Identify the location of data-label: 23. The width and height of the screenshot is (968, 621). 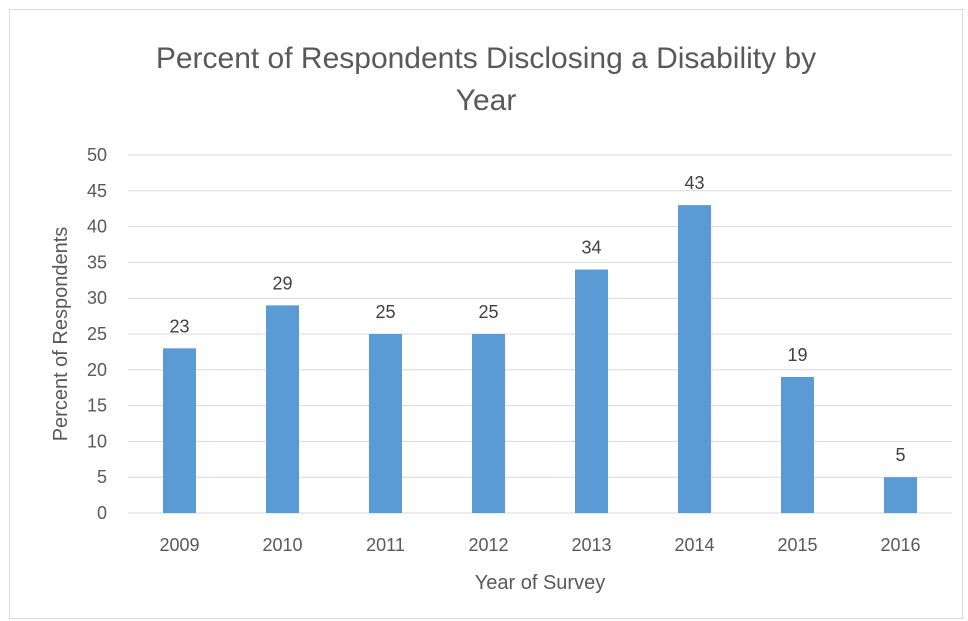
(179, 326).